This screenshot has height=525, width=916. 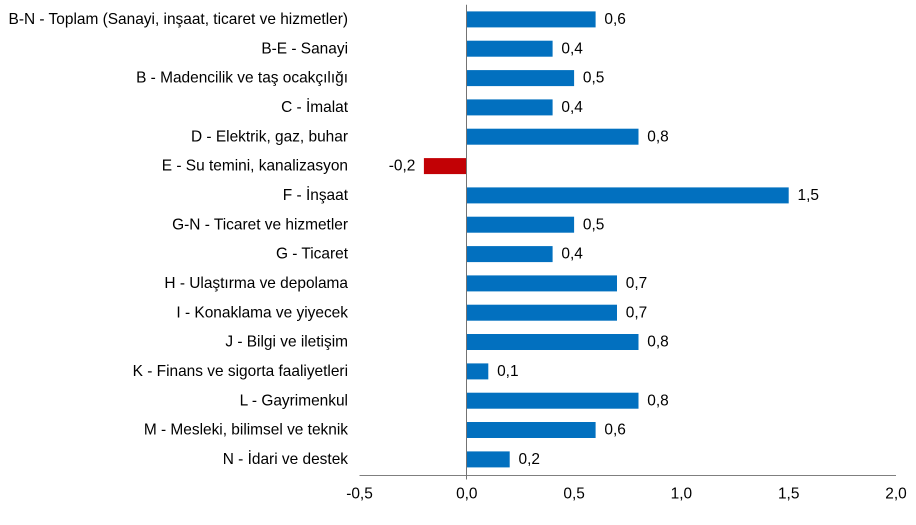 I want to click on svg-text: G-N - Ticaret ve hizmetler, so click(x=260, y=224).